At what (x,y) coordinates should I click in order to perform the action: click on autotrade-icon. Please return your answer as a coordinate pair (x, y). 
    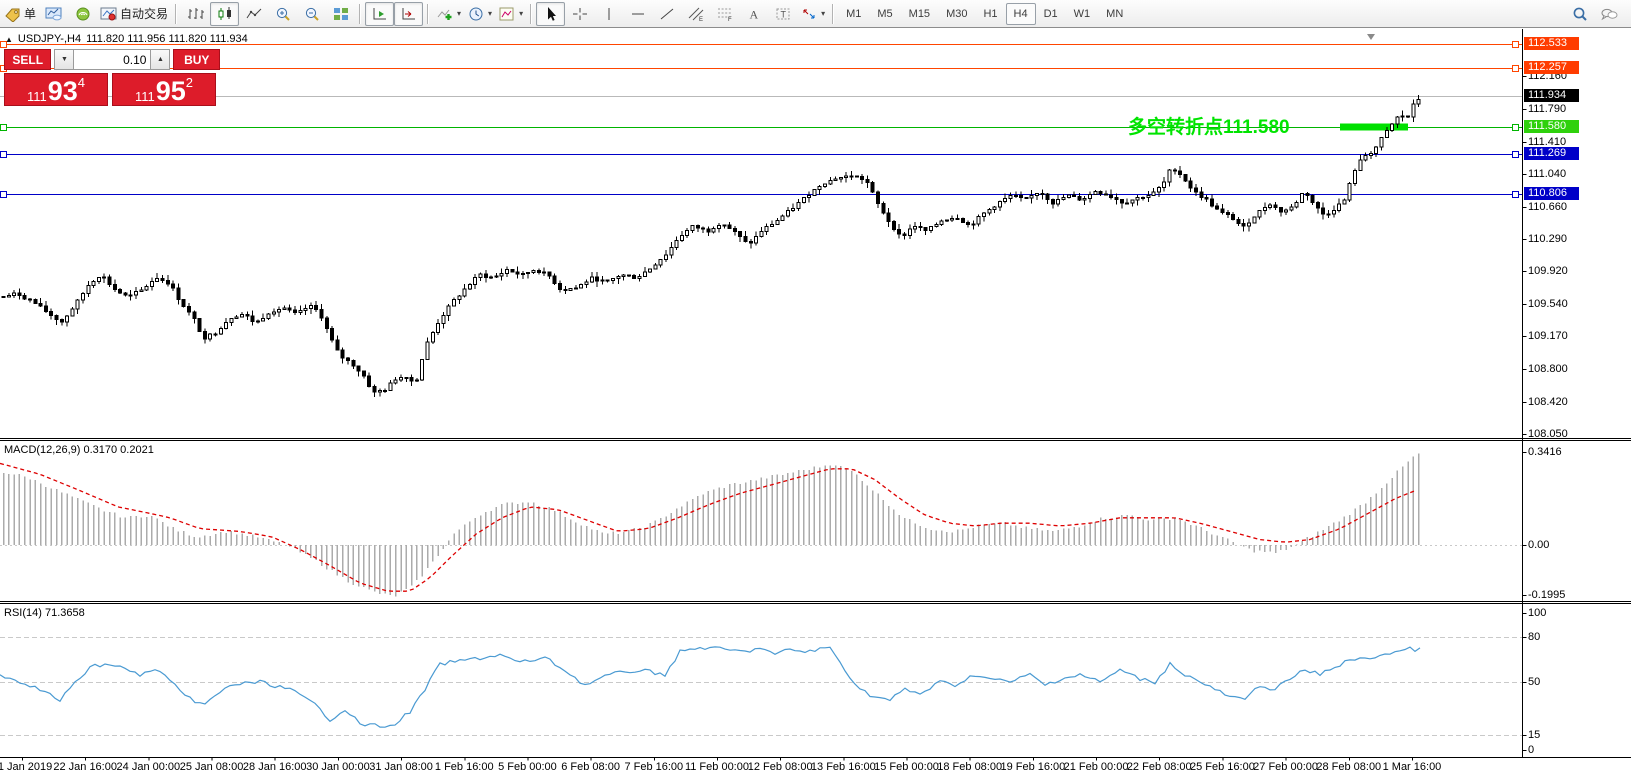
    Looking at the image, I should click on (109, 14).